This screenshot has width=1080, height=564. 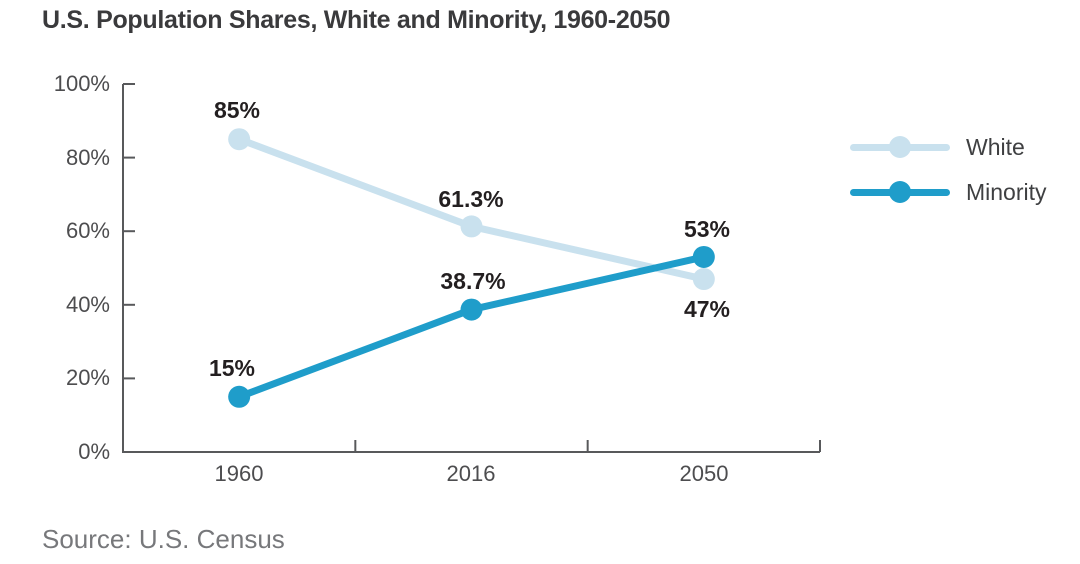 I want to click on source-note: Source: U.S. Census, so click(x=163, y=539).